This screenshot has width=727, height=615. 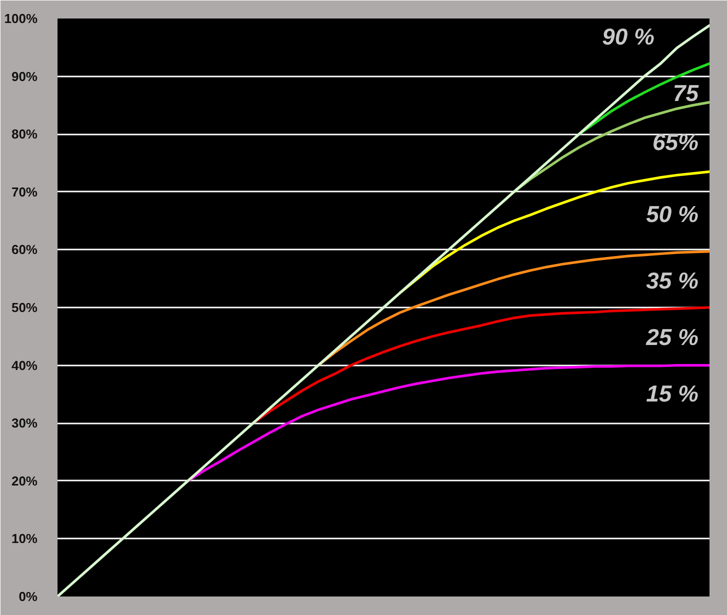 I want to click on y-tick-label: 70%, so click(x=24, y=192).